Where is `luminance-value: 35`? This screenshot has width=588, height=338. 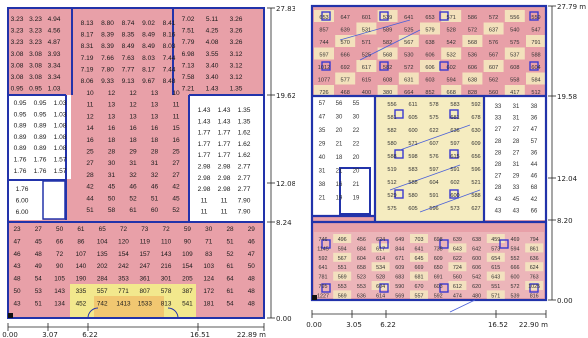
luminance-value: 35 is located at coordinates (322, 131).